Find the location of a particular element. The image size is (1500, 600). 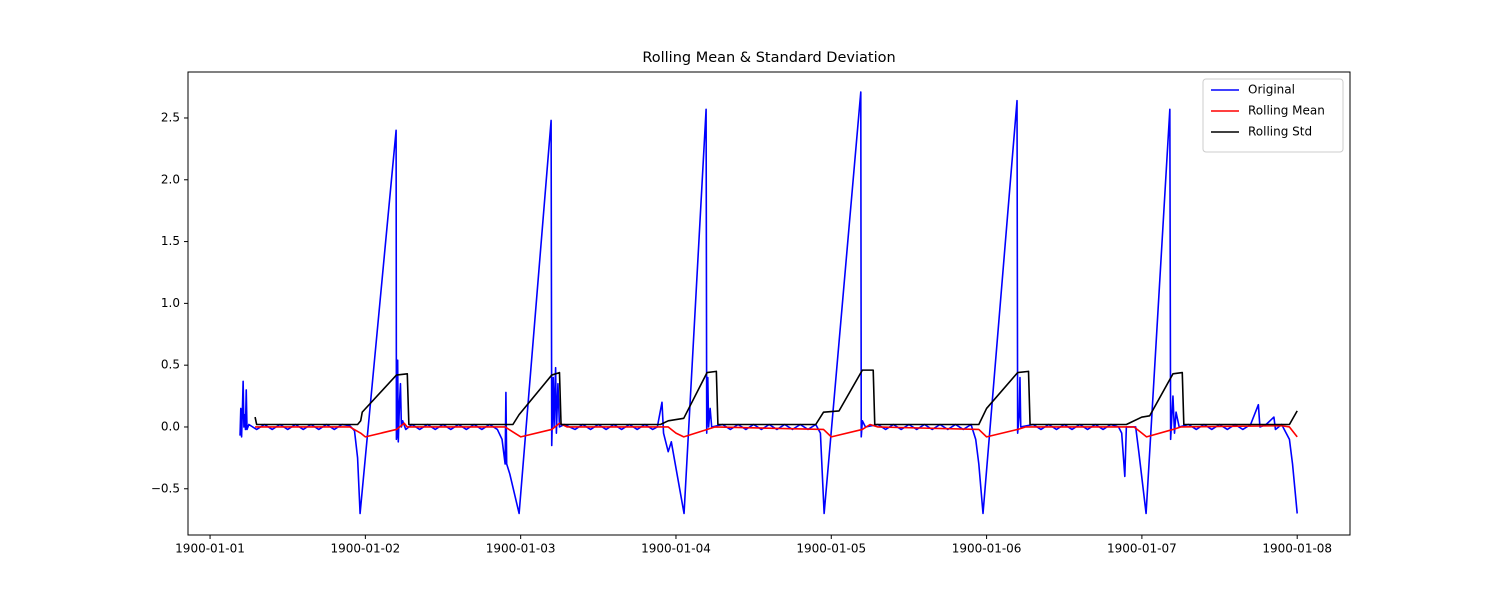

y-tick-label: 1.0 is located at coordinates (170, 303).